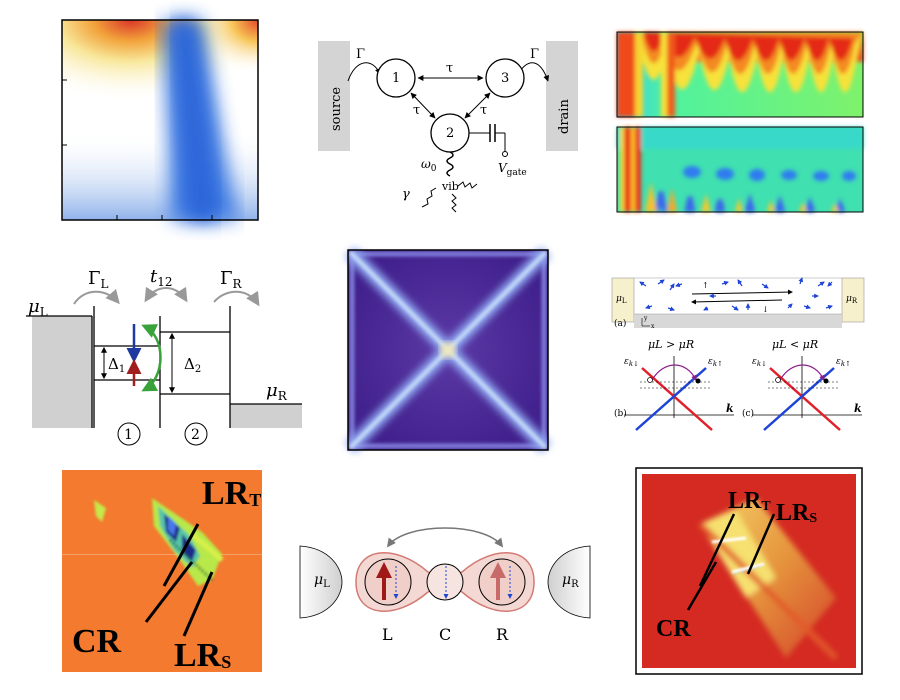  I want to click on svg-text: y, so click(645, 318).